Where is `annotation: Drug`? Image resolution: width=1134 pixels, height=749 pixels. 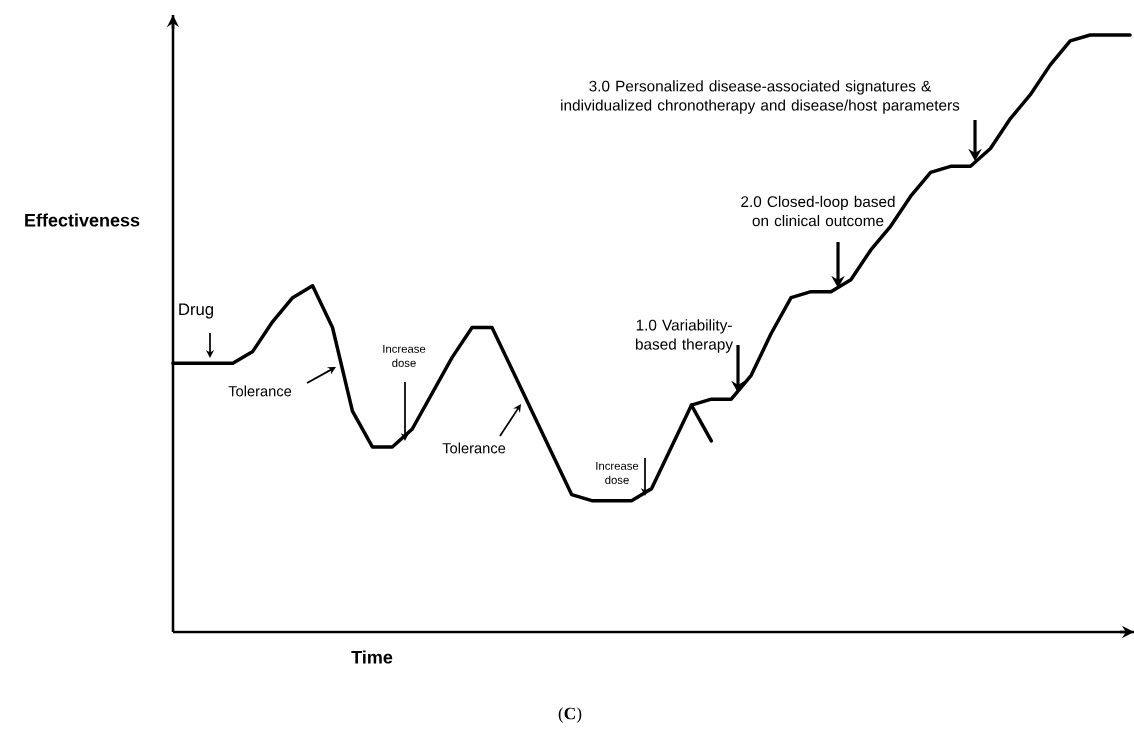
annotation: Drug is located at coordinates (196, 311).